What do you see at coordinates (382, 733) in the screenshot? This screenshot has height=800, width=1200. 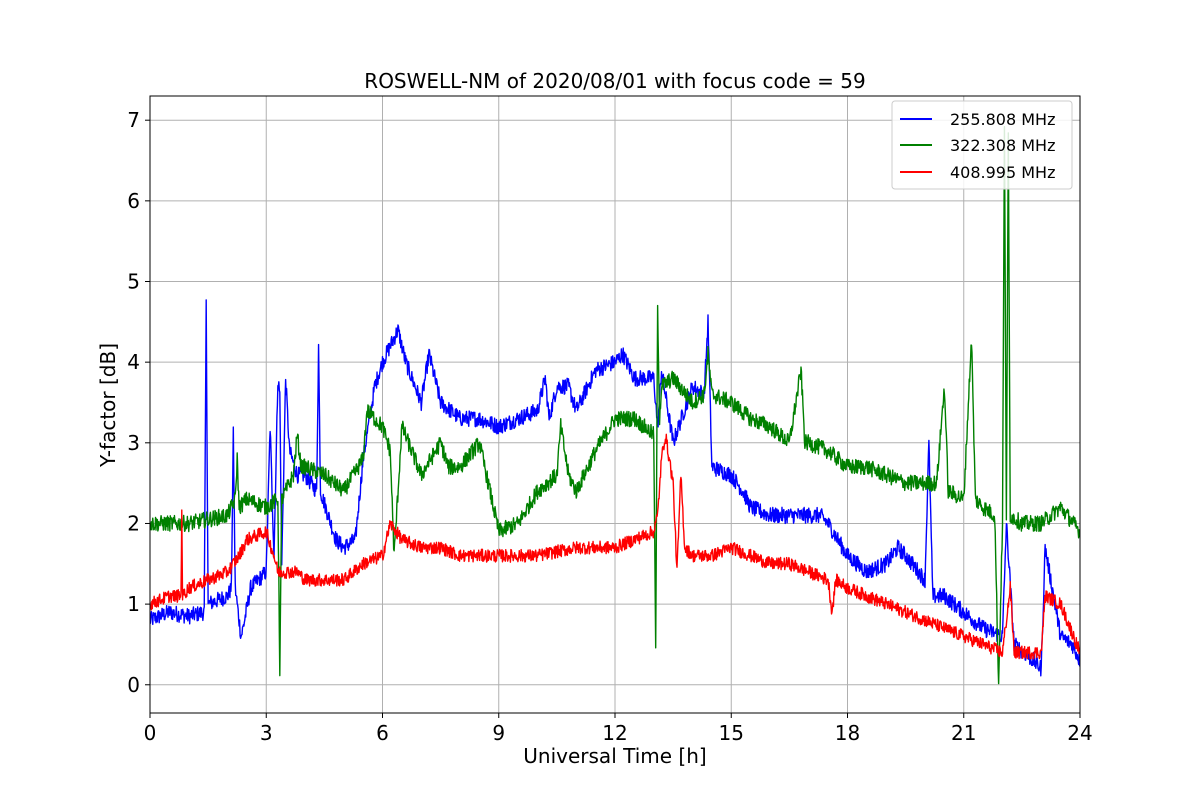 I see `x-tick-label: 6` at bounding box center [382, 733].